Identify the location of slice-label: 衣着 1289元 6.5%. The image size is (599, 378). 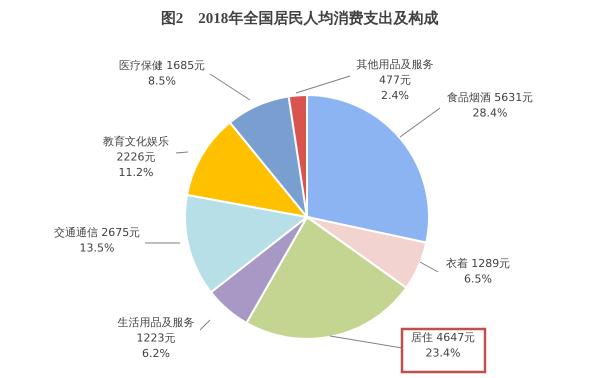
(478, 271).